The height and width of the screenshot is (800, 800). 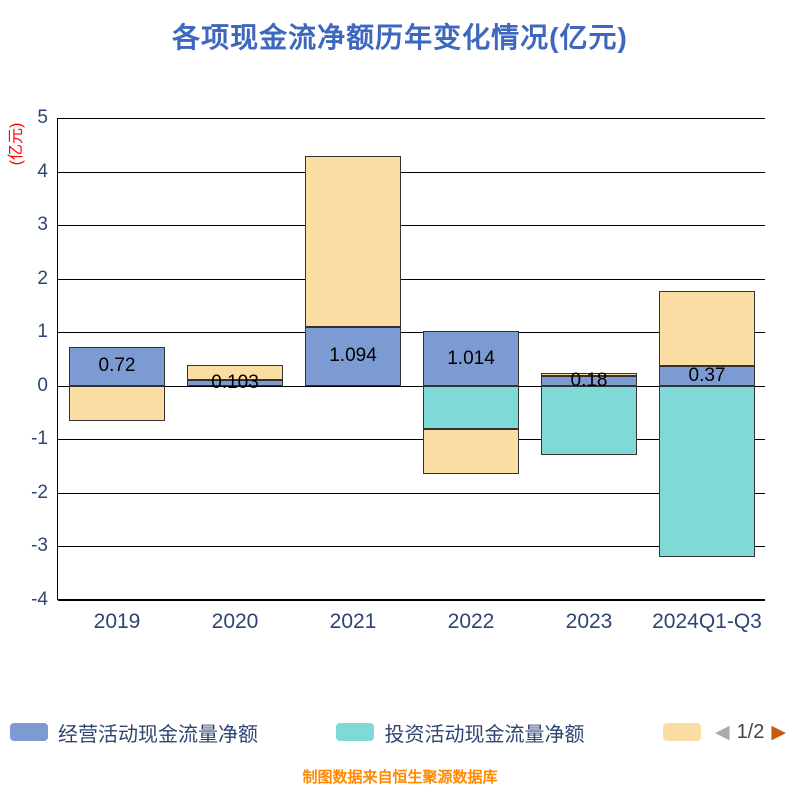 What do you see at coordinates (778, 732) in the screenshot?
I see `legend-next-icon: ▶` at bounding box center [778, 732].